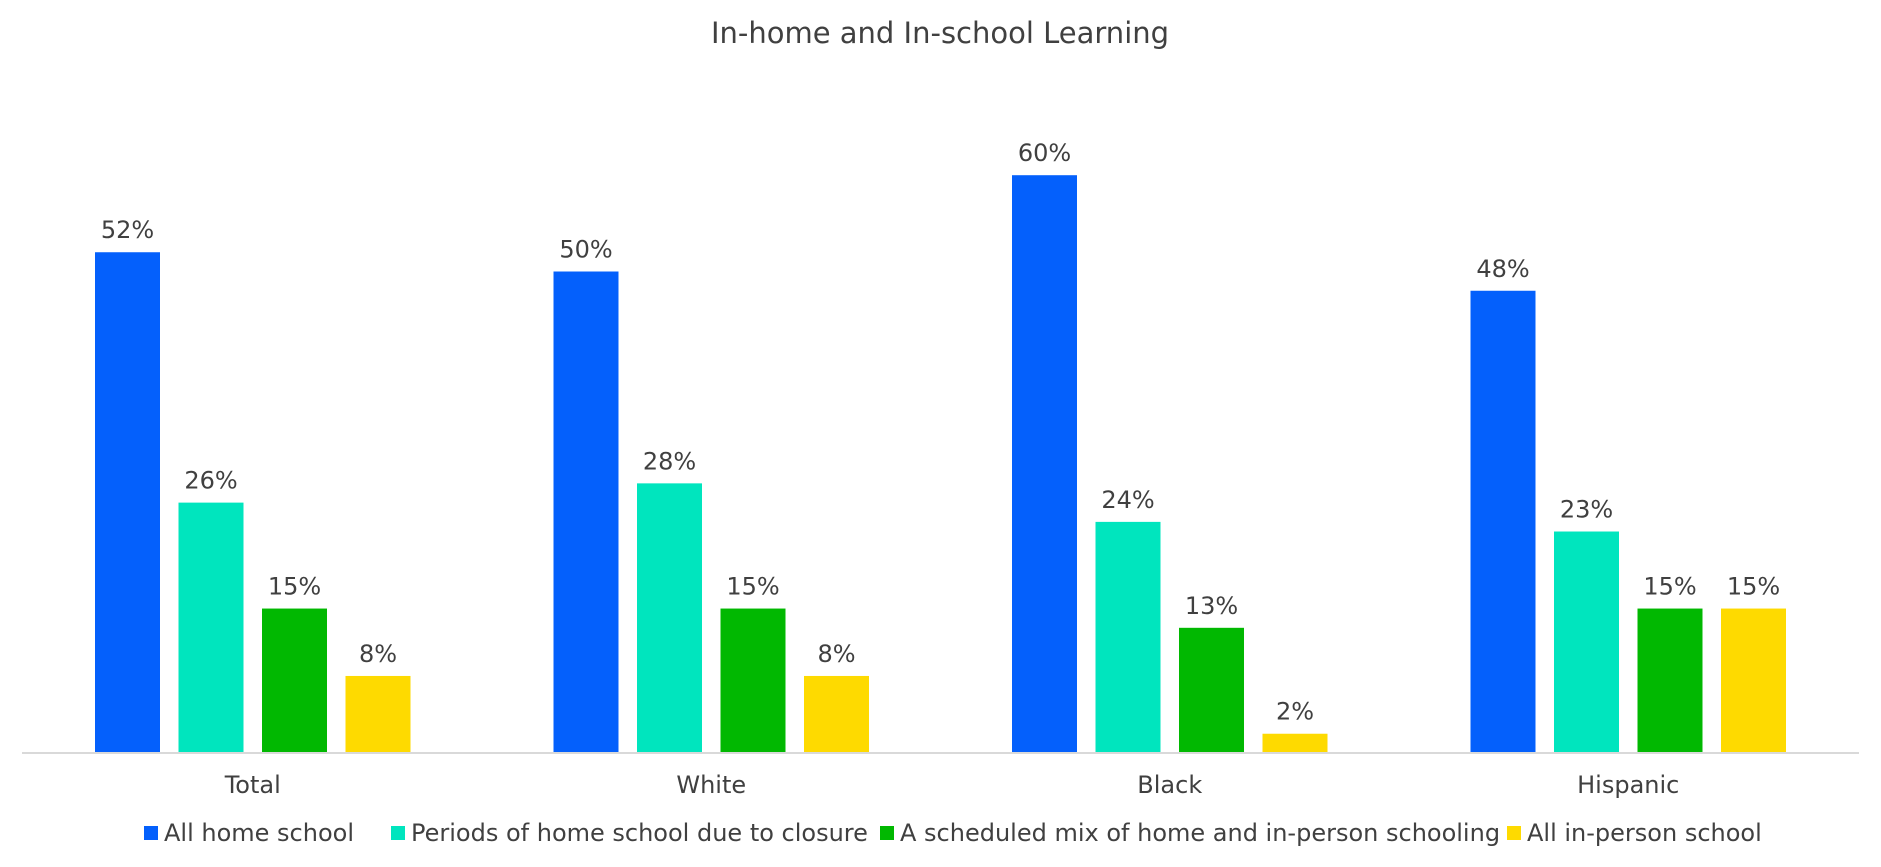 The image size is (1881, 867). I want to click on data-label-hispanic-series-1: 48%, so click(1502, 269).